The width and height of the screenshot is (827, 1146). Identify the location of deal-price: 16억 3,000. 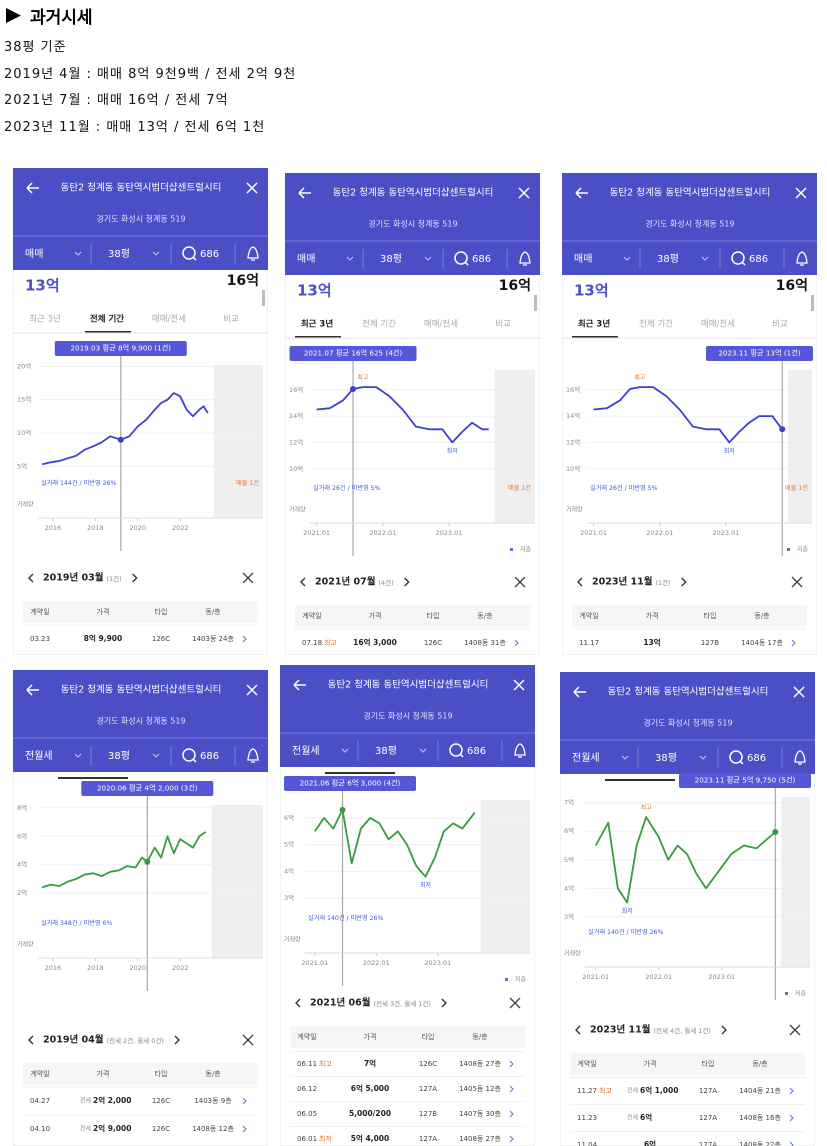
(375, 642).